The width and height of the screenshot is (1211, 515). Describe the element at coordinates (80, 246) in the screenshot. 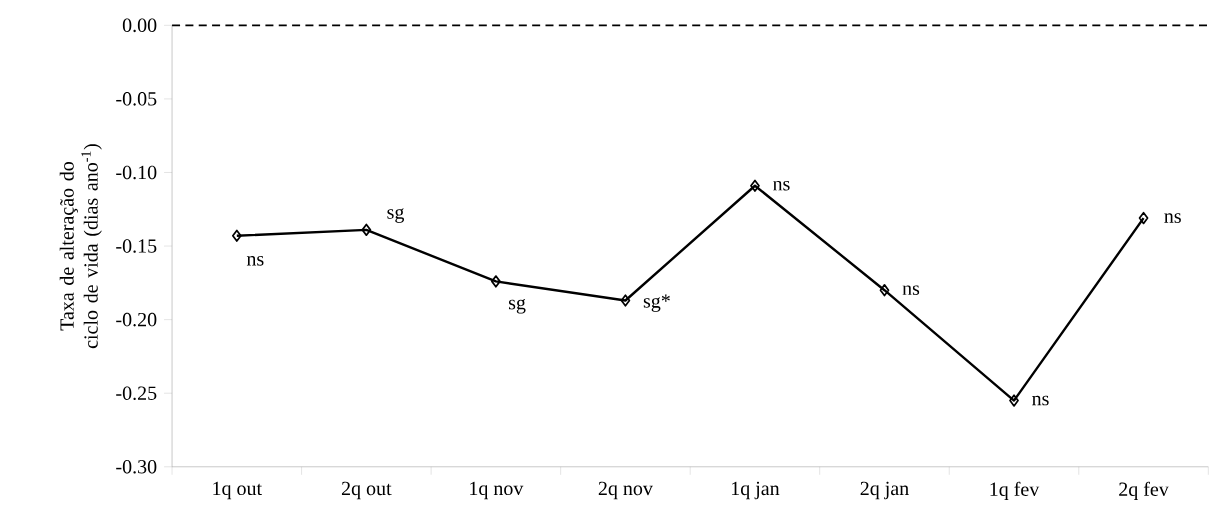

I see `y-axis-title: Taxa de alteração do ciclo de vida (dias ano$^{-1}$)` at that location.